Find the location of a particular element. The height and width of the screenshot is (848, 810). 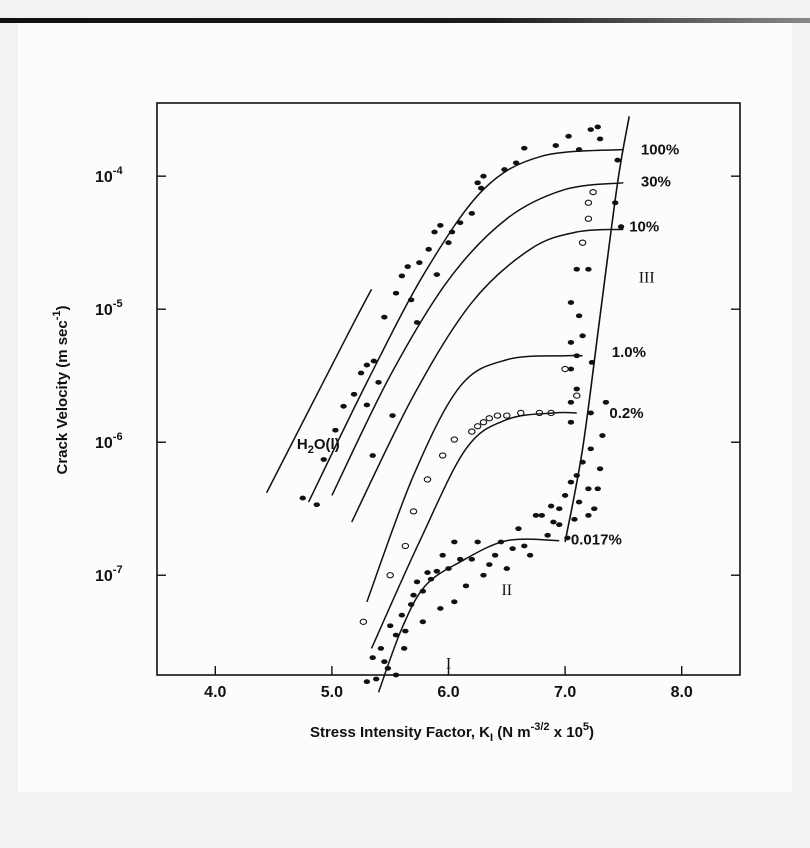

curve-label: 1.0% is located at coordinates (629, 352).